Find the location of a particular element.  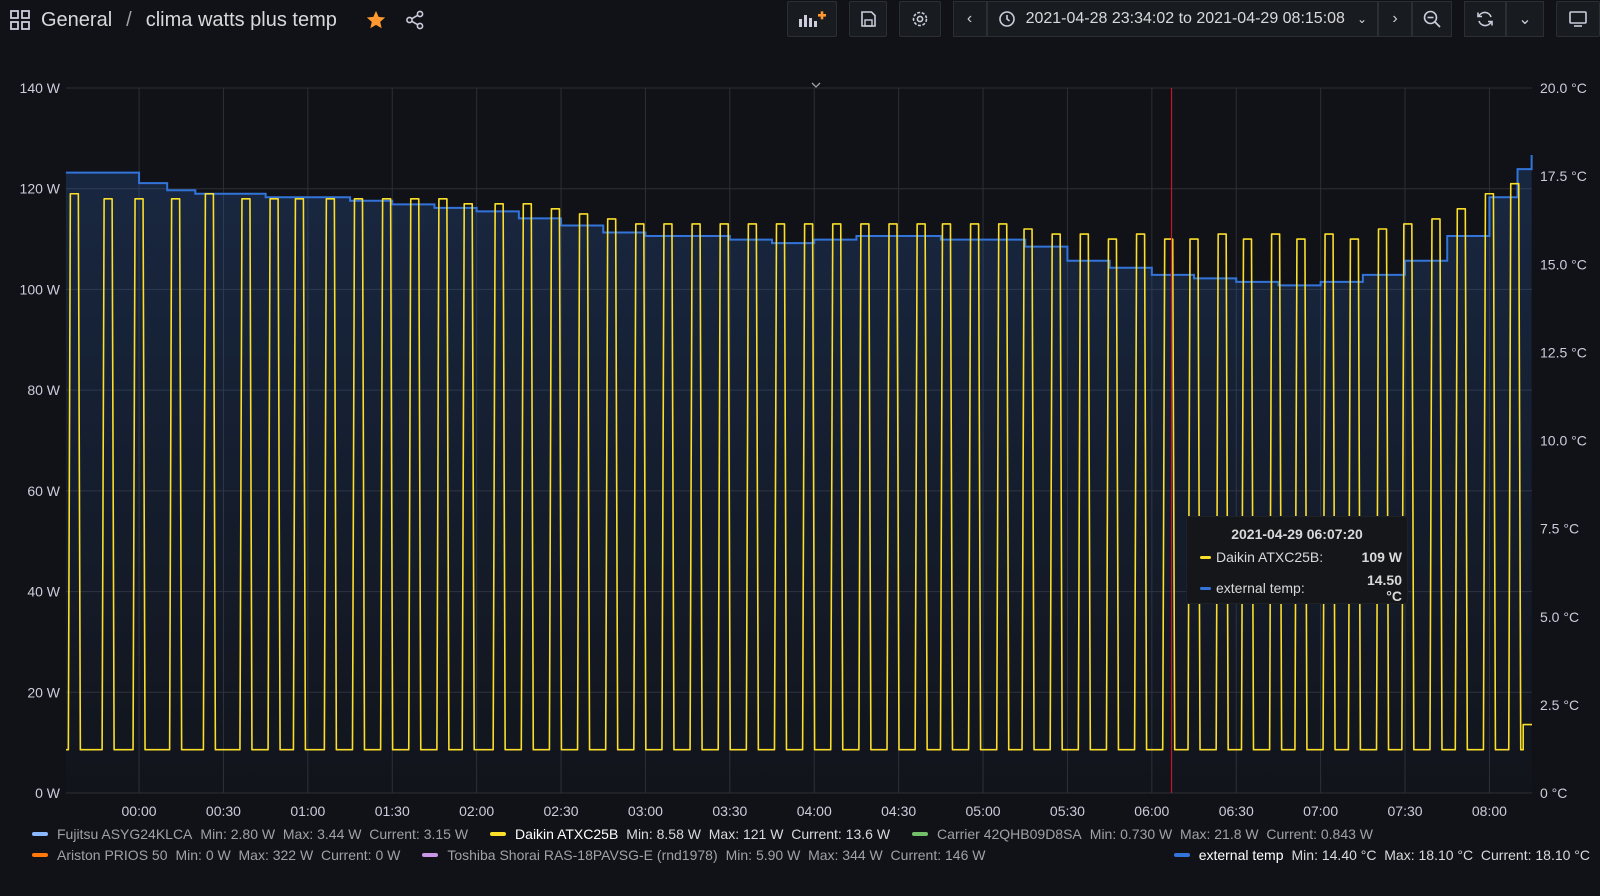

refresh-icon is located at coordinates (1485, 19).